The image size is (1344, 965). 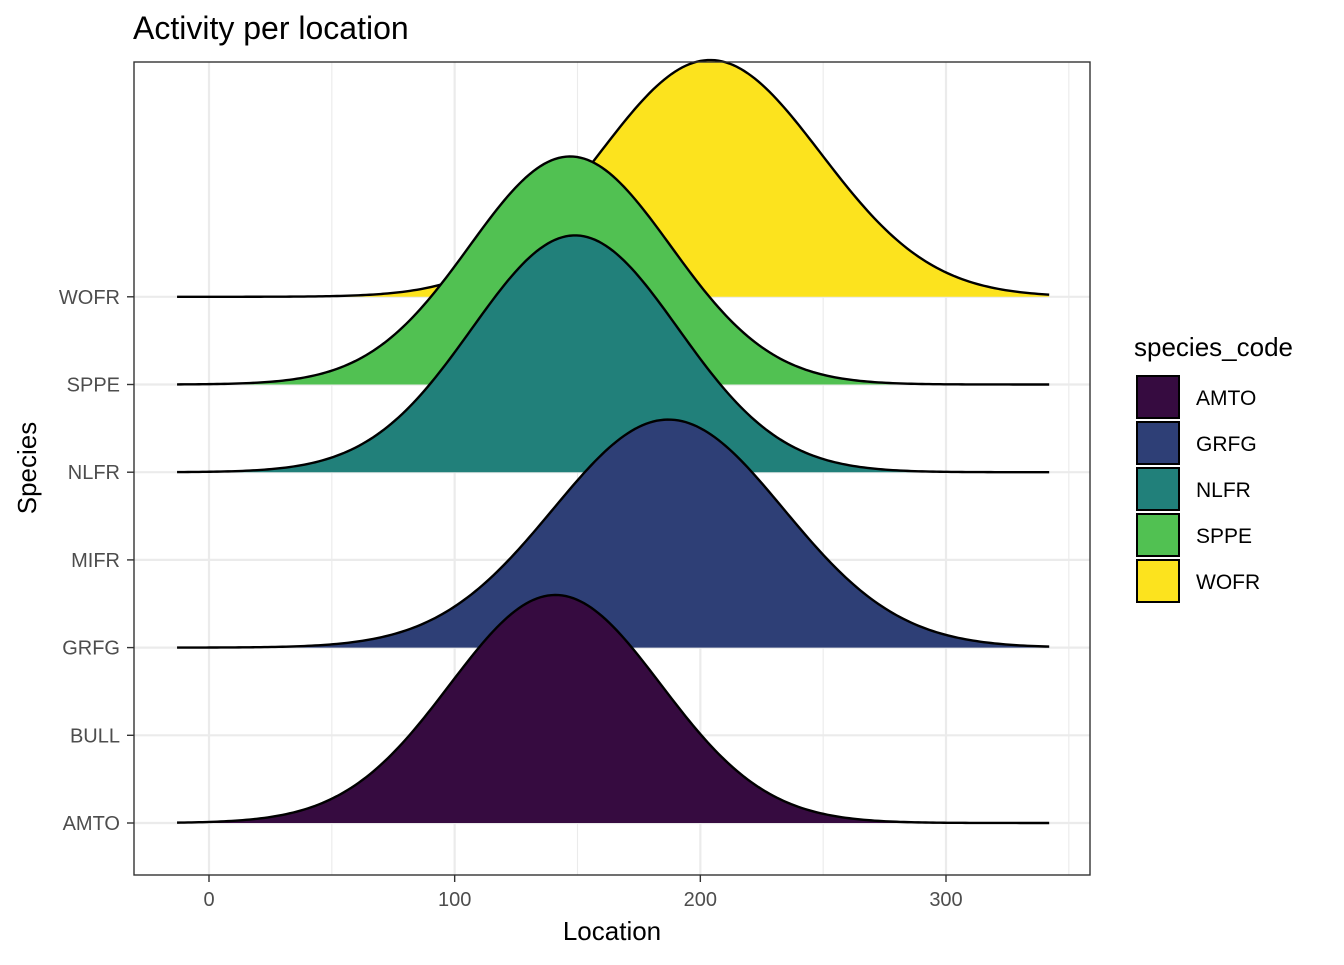 What do you see at coordinates (208, 900) in the screenshot?
I see `x-tick-label: 0` at bounding box center [208, 900].